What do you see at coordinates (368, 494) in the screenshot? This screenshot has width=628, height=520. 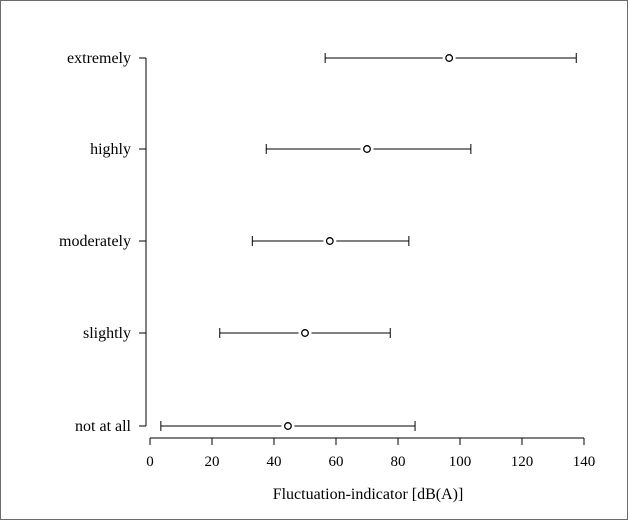 I see `x-axis-title: Fluctuation-indicator [dB(A)]` at bounding box center [368, 494].